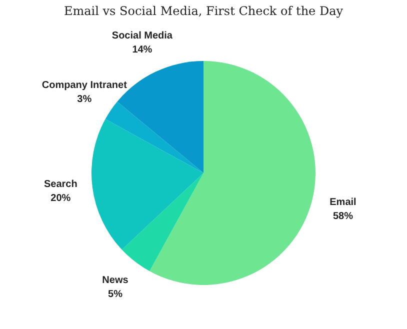 The width and height of the screenshot is (407, 329). What do you see at coordinates (61, 184) in the screenshot?
I see `slice-label: Search` at bounding box center [61, 184].